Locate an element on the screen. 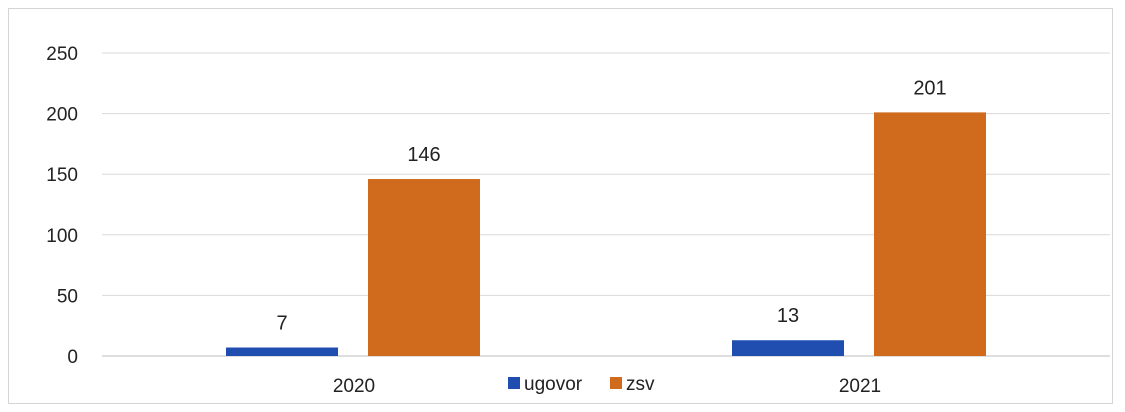 This screenshot has height=412, width=1125. legend: ugovor zsv is located at coordinates (581, 384).